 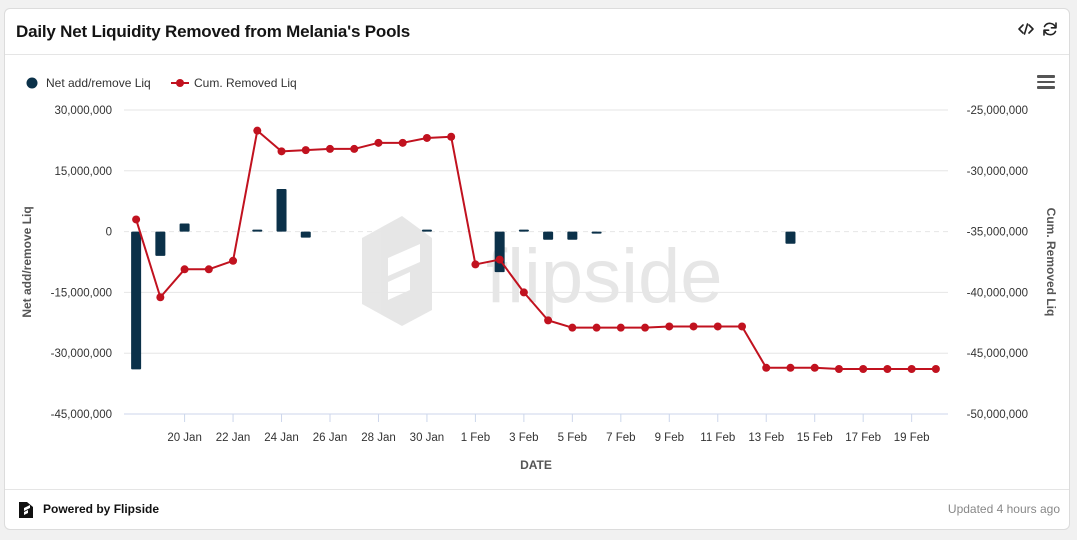 What do you see at coordinates (997, 111) in the screenshot?
I see `y-right-tick-label: -25,000,000` at bounding box center [997, 111].